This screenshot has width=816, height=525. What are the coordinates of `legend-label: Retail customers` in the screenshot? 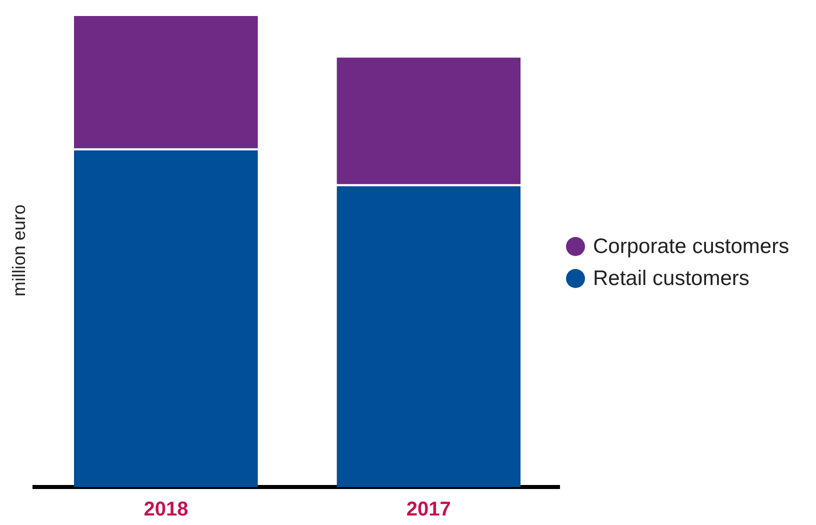 It's located at (671, 278).